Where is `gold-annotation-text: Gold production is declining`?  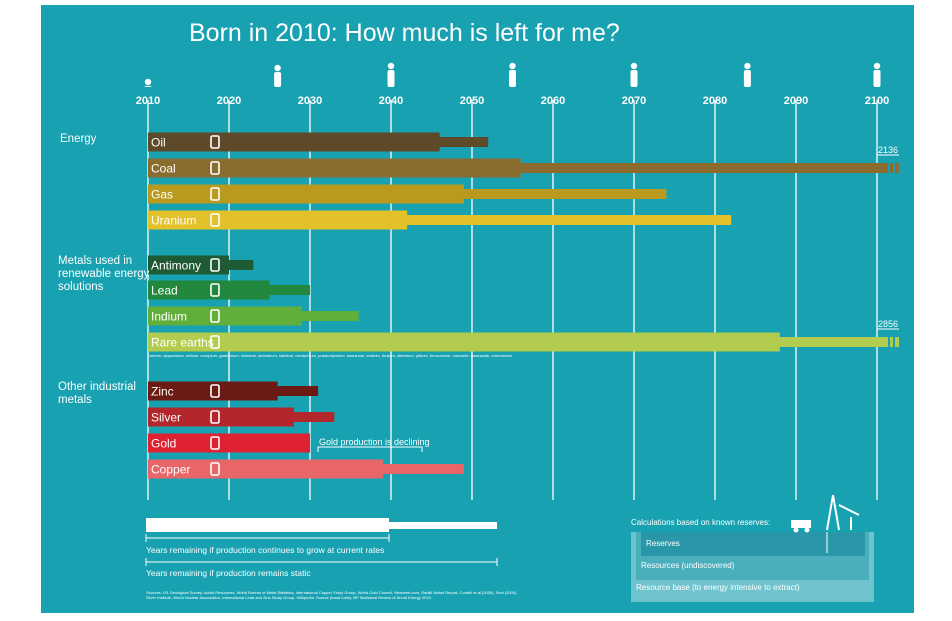 gold-annotation-text: Gold production is declining is located at coordinates (374, 442).